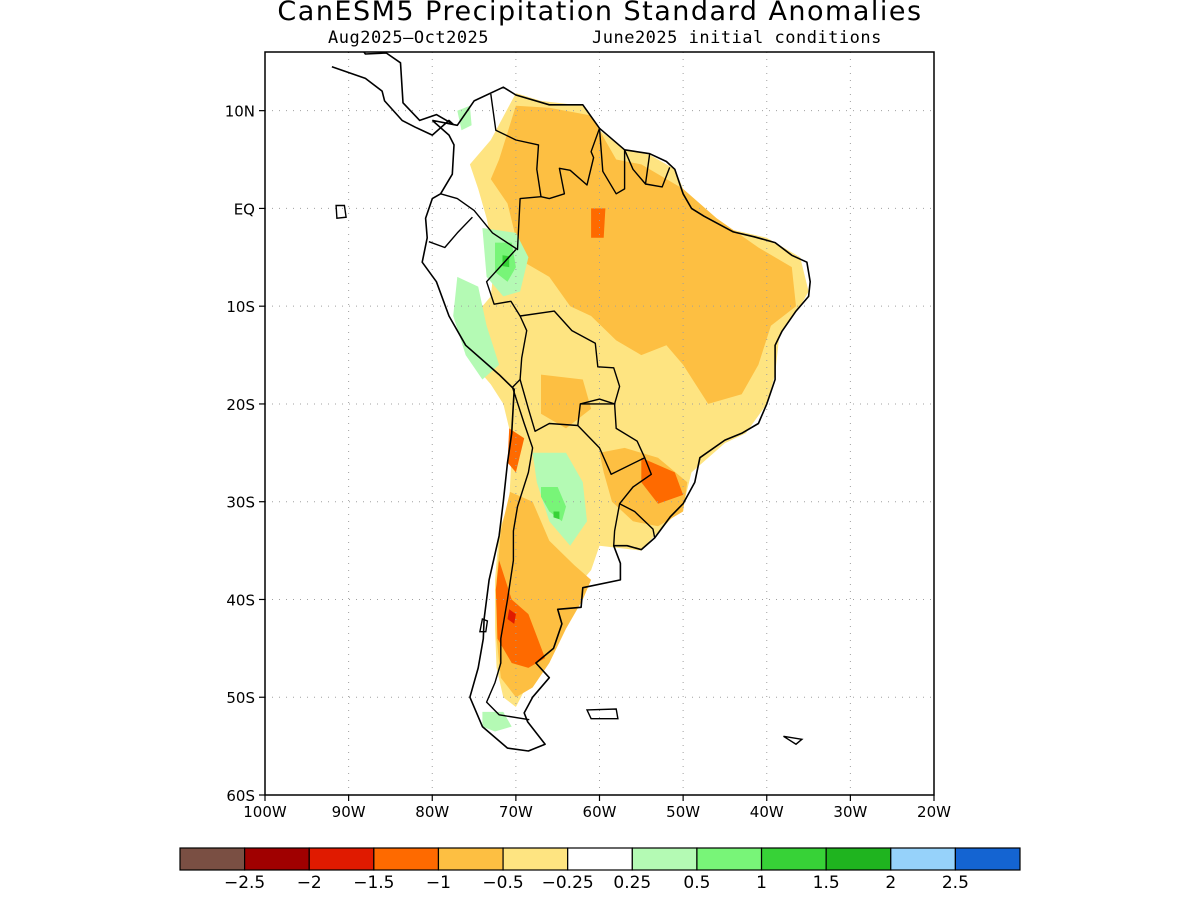  Describe the element at coordinates (349, 812) in the screenshot. I see `lon-tick-label: 90W` at that location.